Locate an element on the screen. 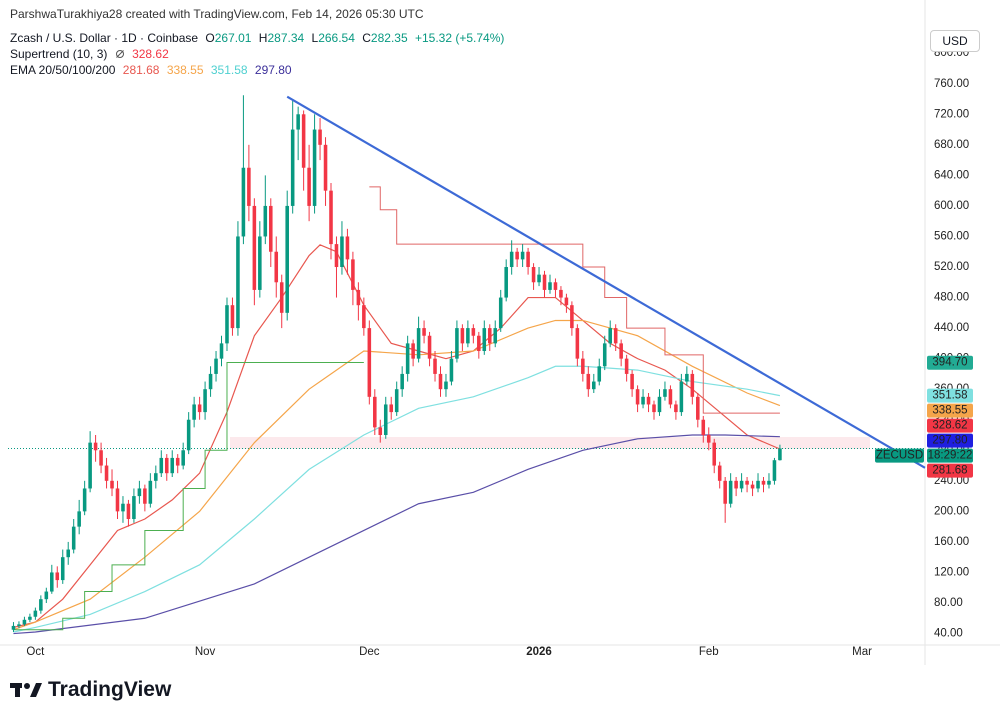  symbol-label: ZECUSD is located at coordinates (899, 456).